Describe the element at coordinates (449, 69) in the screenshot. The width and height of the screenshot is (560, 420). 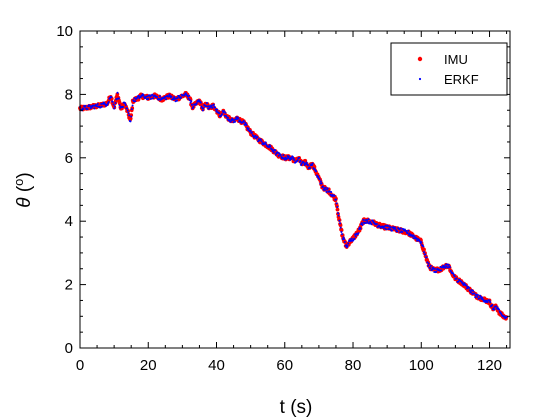
I see `legend-box` at that location.